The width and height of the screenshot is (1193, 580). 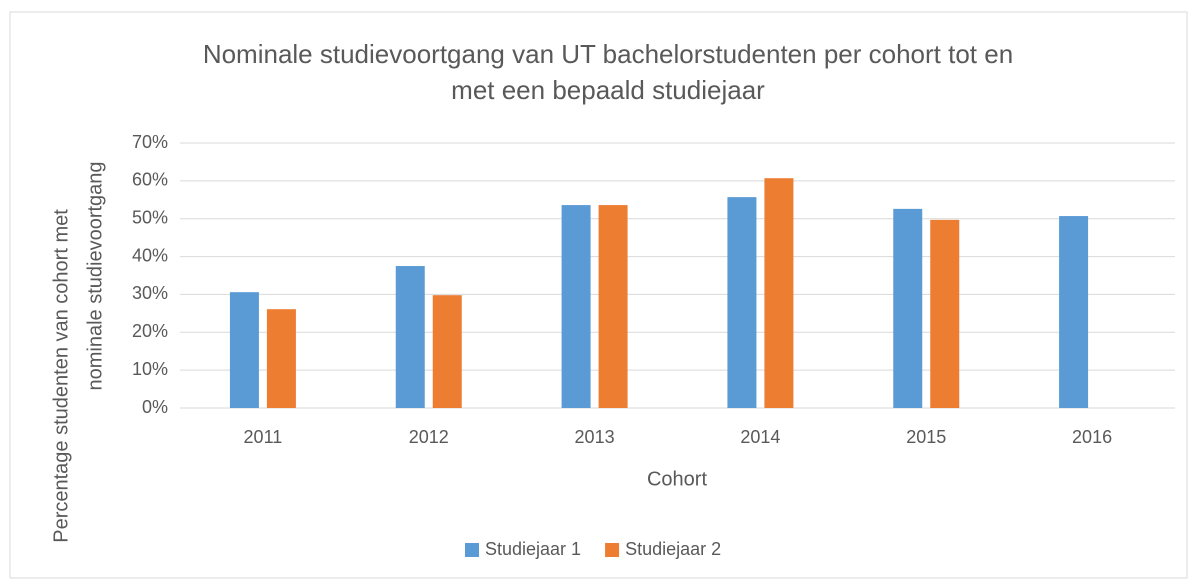 What do you see at coordinates (533, 549) in the screenshot?
I see `legend-label: Studiejaar 1` at bounding box center [533, 549].